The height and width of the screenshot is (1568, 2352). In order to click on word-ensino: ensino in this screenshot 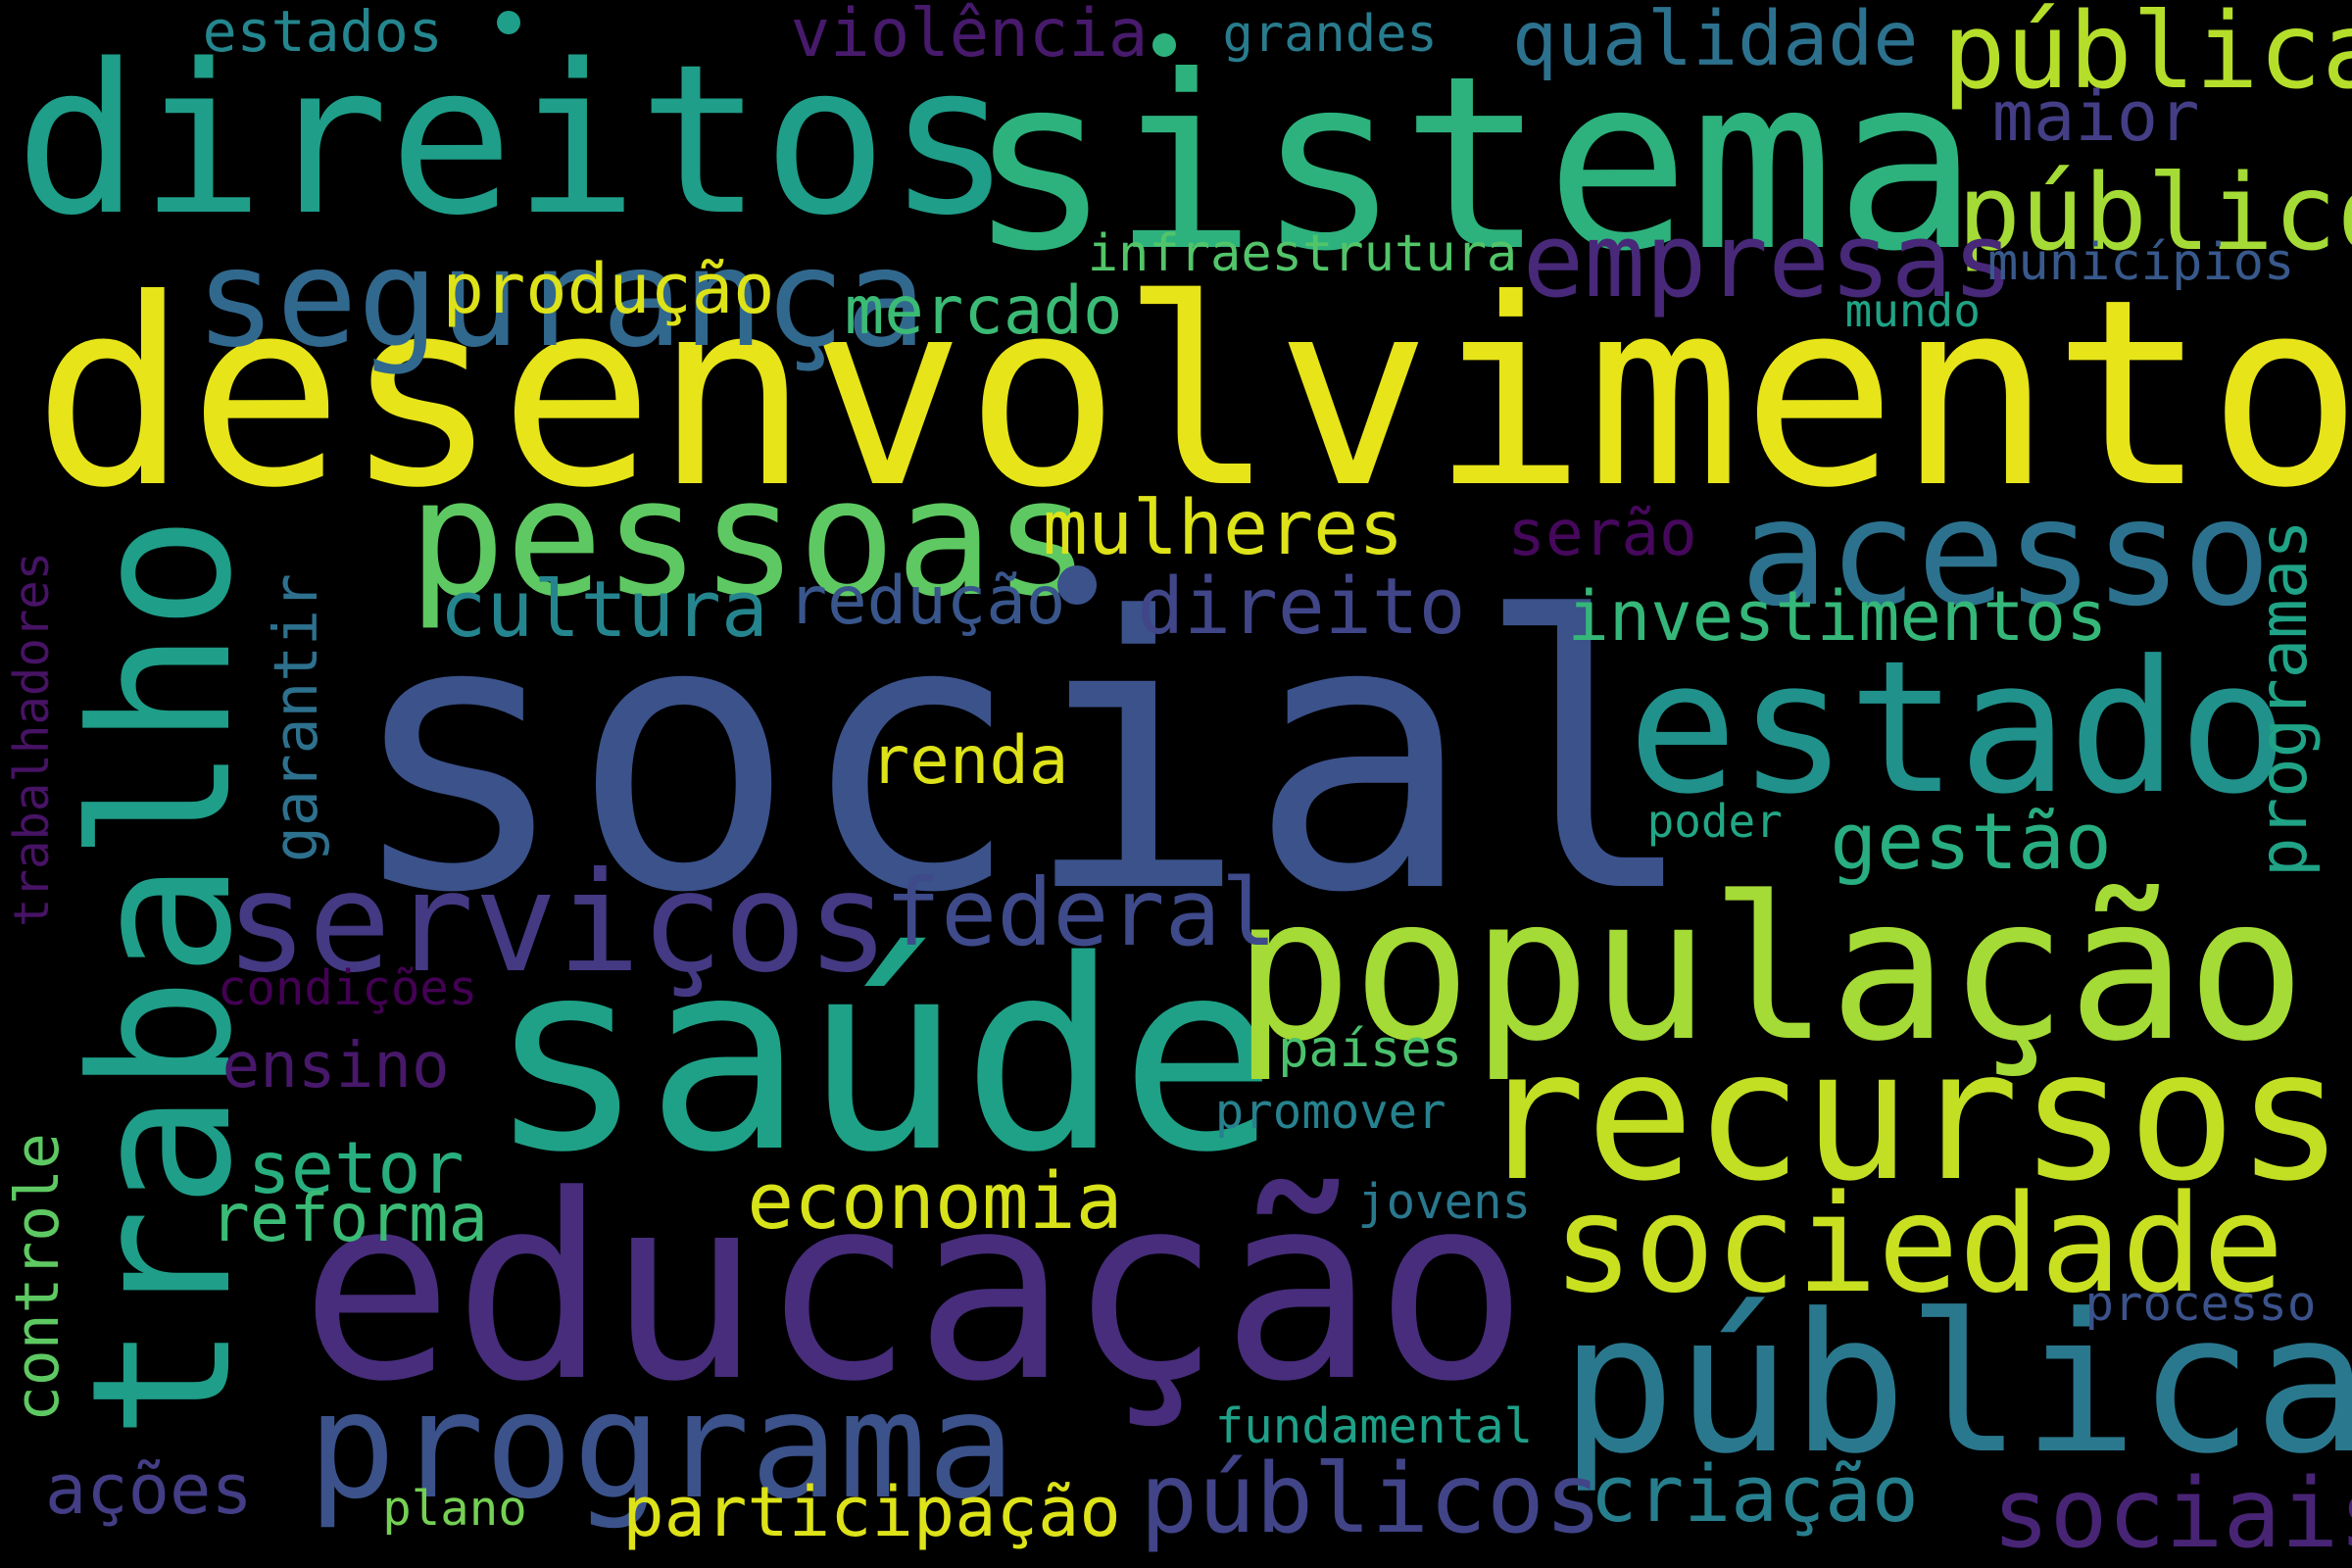, I will do `click(335, 1066)`.